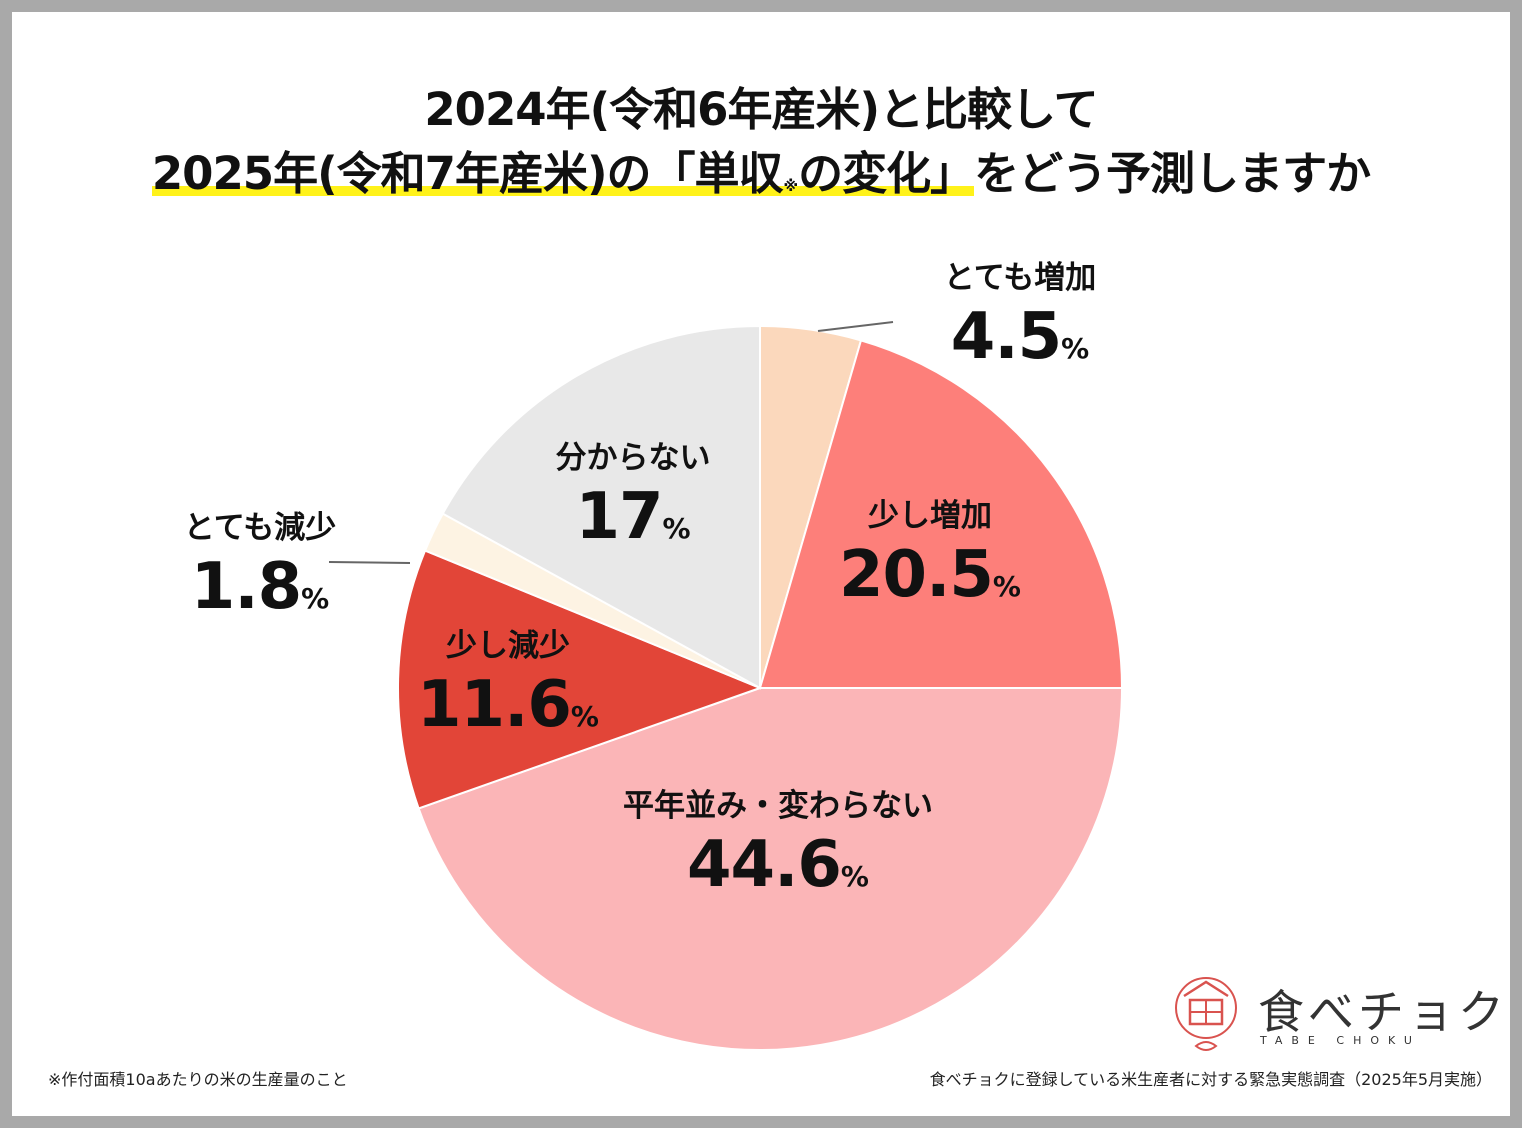 The image size is (1522, 1128). I want to click on logo-text: 食べチョク, so click(1383, 1012).